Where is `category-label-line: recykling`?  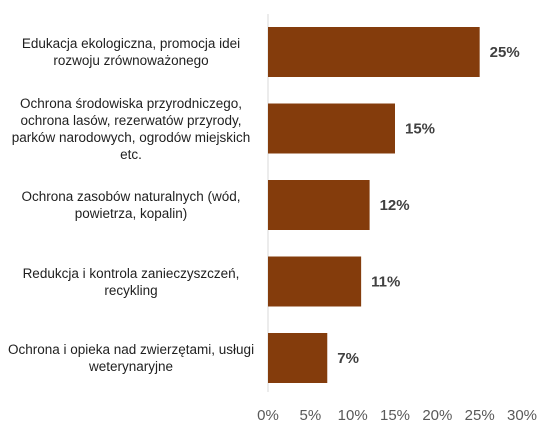 category-label-line: recykling is located at coordinates (131, 290).